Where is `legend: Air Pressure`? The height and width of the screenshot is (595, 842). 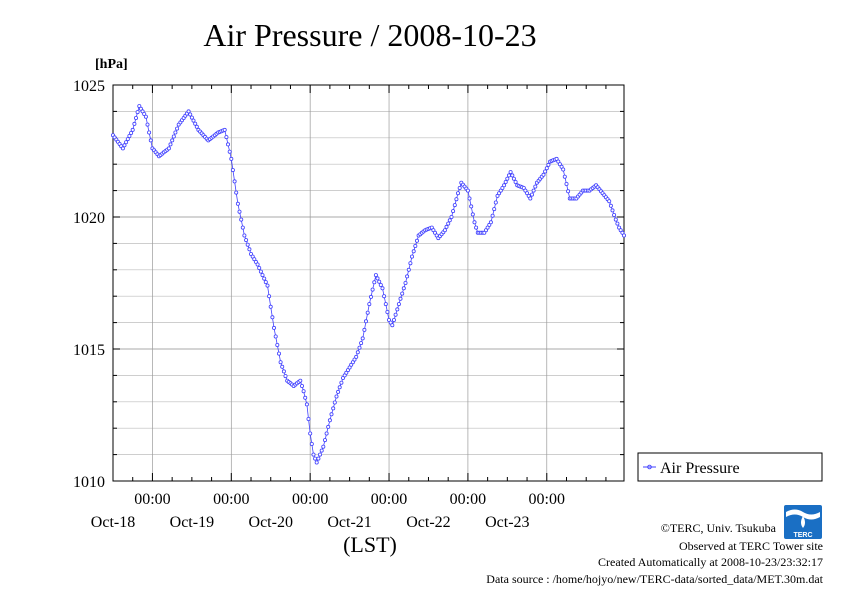
legend: Air Pressure is located at coordinates (730, 467).